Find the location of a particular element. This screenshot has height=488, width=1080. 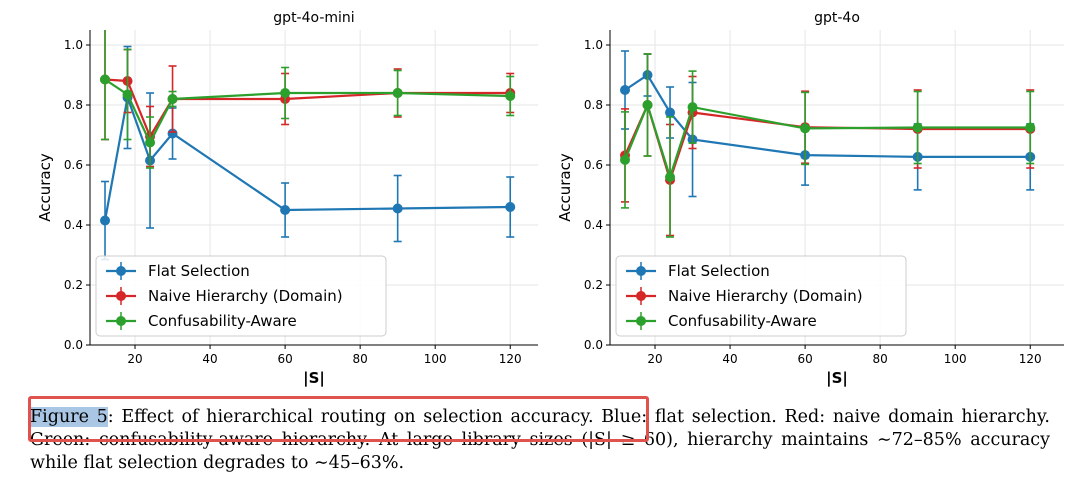

series-naive-hierarchy-domain is located at coordinates (828, 145).